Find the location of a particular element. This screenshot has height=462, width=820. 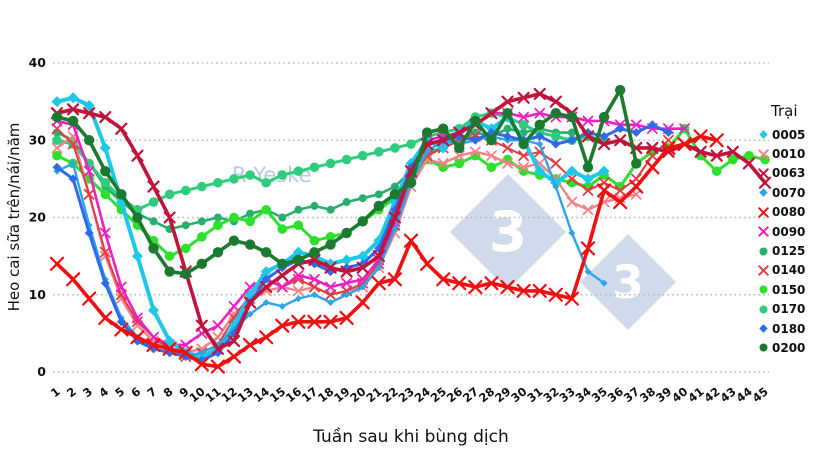

y-tick-label: 40 is located at coordinates (38, 62).